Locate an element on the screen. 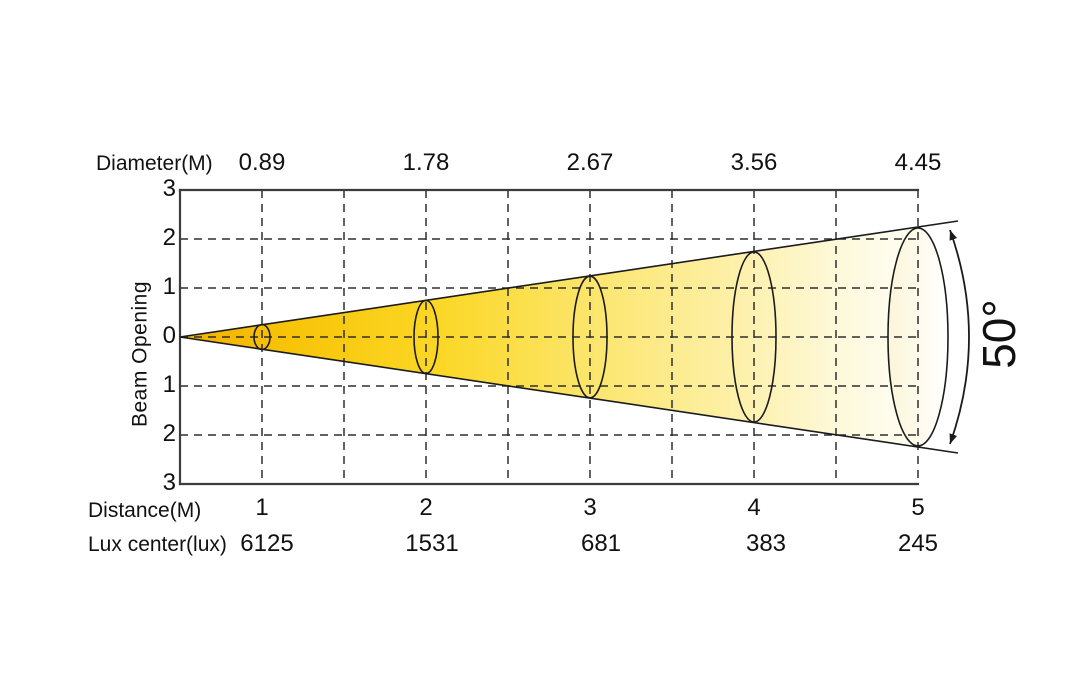 This screenshot has width=1067, height=680. distance-axis-label: Distance(M) is located at coordinates (145, 510).